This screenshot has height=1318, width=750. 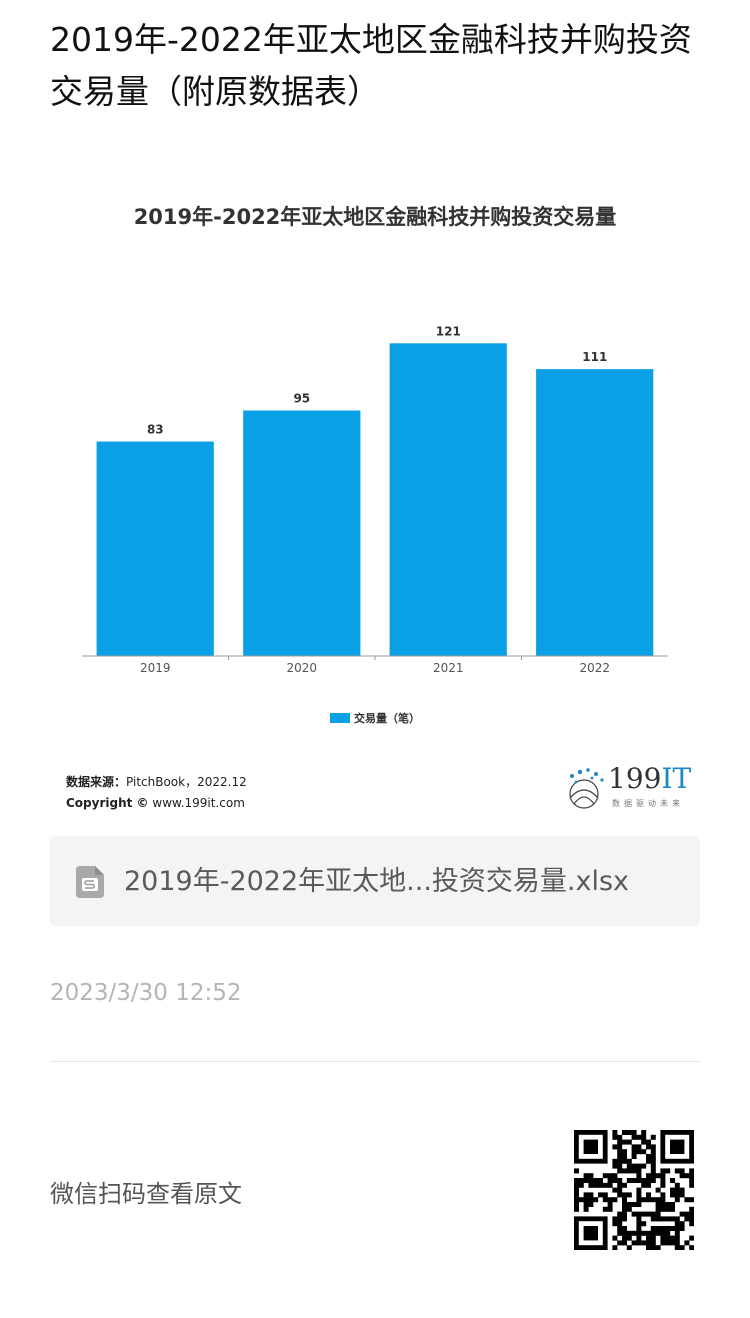 I want to click on bar-2019, so click(x=155, y=548).